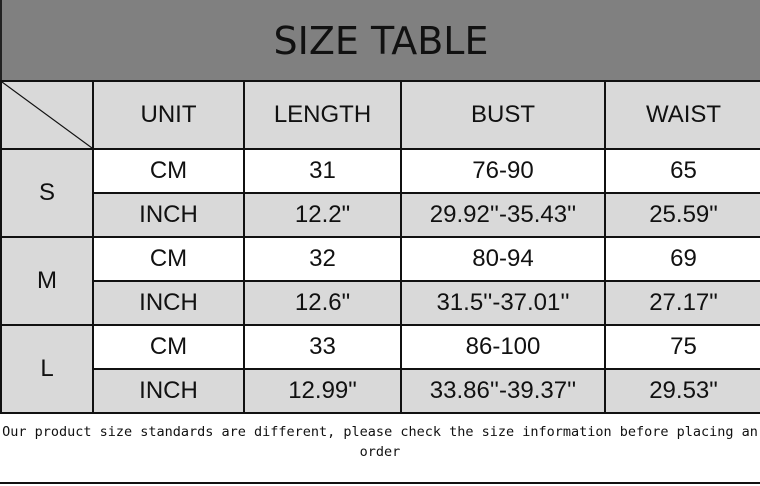 The height and width of the screenshot is (486, 760). Describe the element at coordinates (322, 391) in the screenshot. I see `length-cell: 12.99"` at that location.